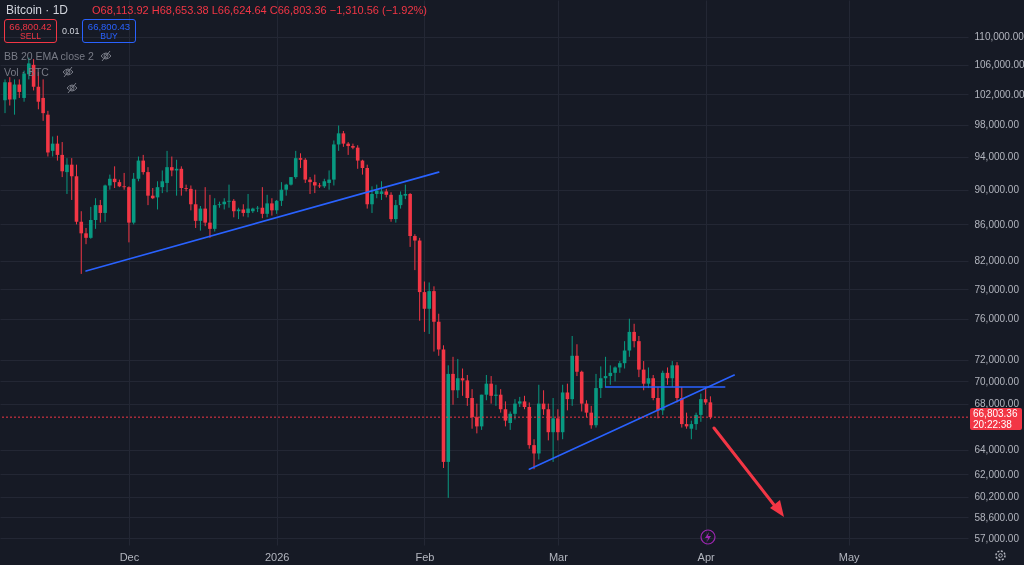 Image resolution: width=1024 pixels, height=565 pixels. What do you see at coordinates (997, 517) in the screenshot?
I see `y-tick-label: 58,600.00` at bounding box center [997, 517].